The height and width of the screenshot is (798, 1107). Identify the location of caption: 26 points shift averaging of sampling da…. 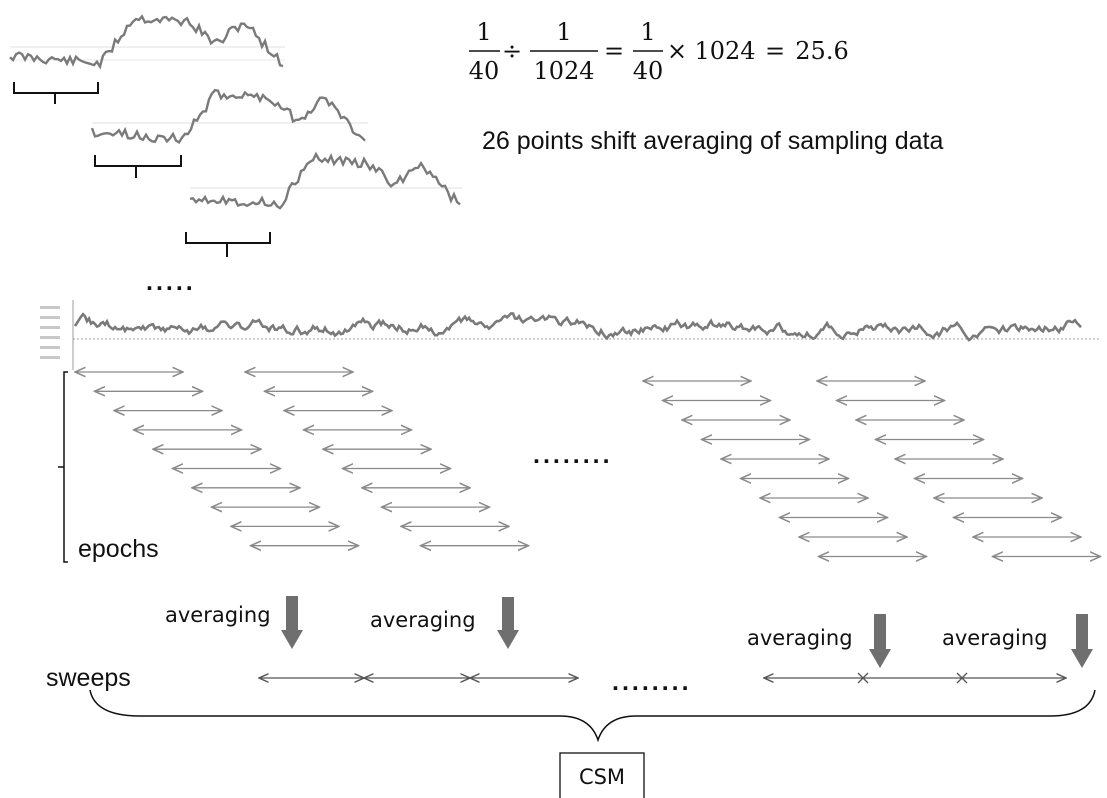
(712, 141).